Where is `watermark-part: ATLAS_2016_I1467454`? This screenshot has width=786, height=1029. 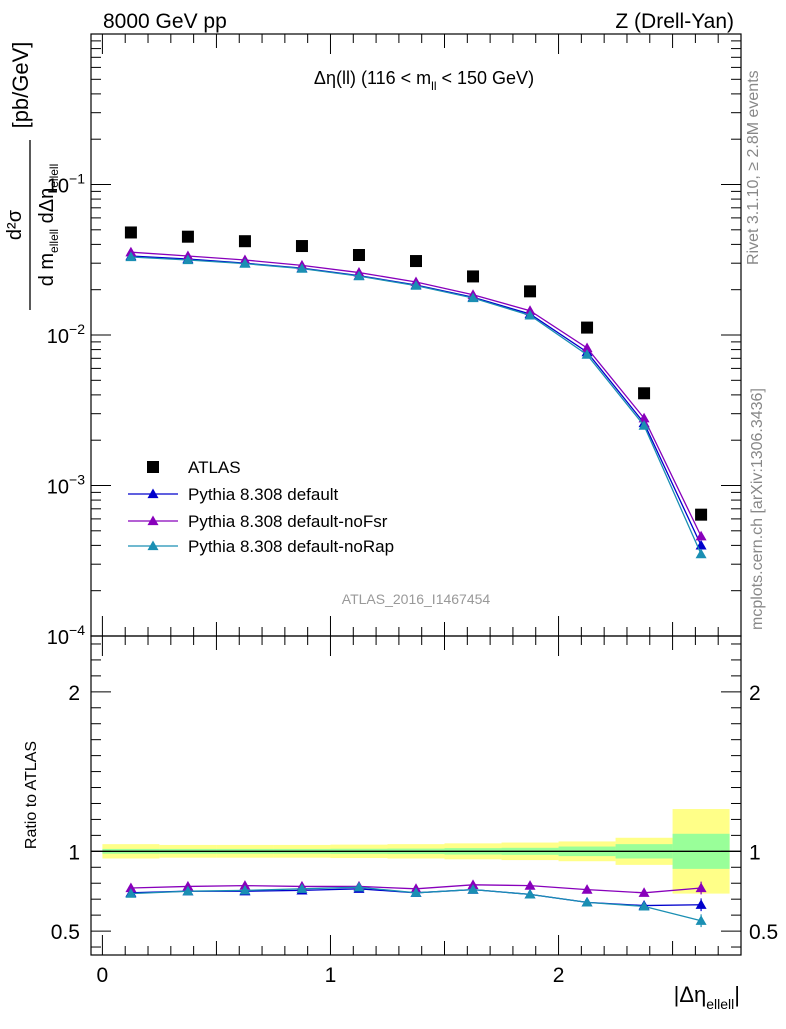 watermark-part: ATLAS_2016_I1467454 is located at coordinates (416, 599).